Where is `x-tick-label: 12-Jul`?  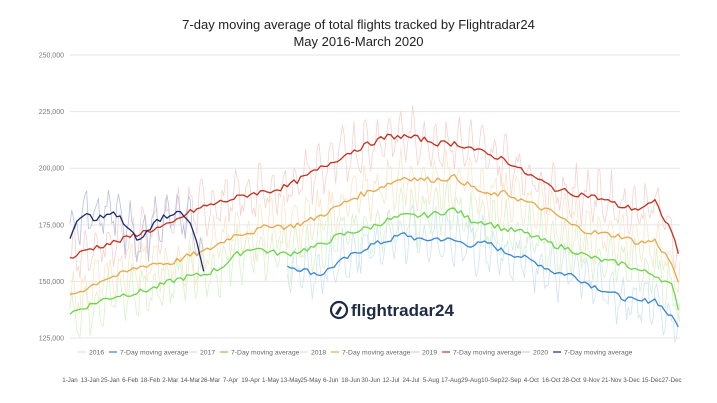 x-tick-label: 12-Jul is located at coordinates (390, 380).